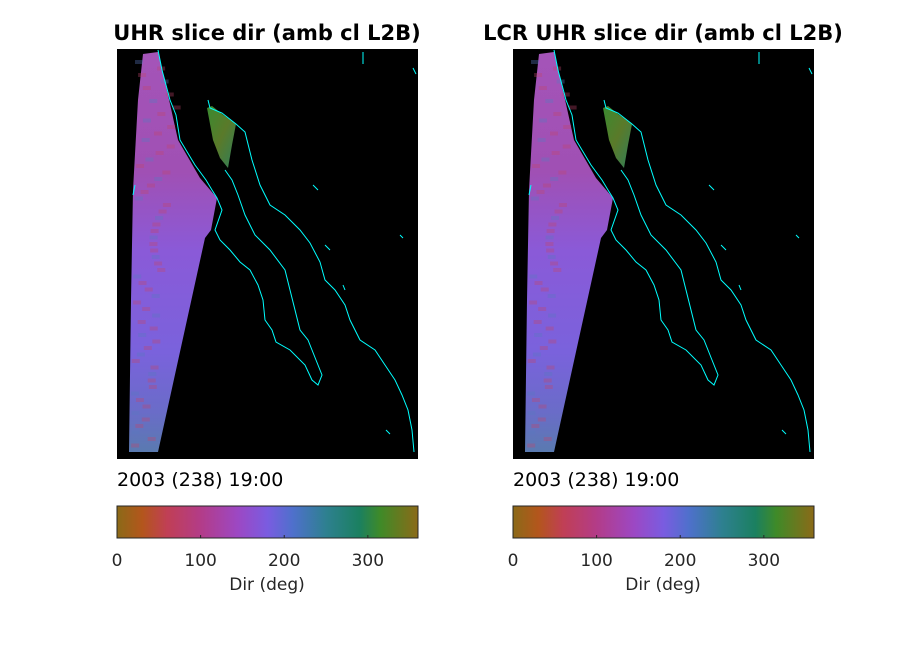 The image size is (900, 652). What do you see at coordinates (368, 561) in the screenshot?
I see `colorbar-tick-label: 300` at bounding box center [368, 561].